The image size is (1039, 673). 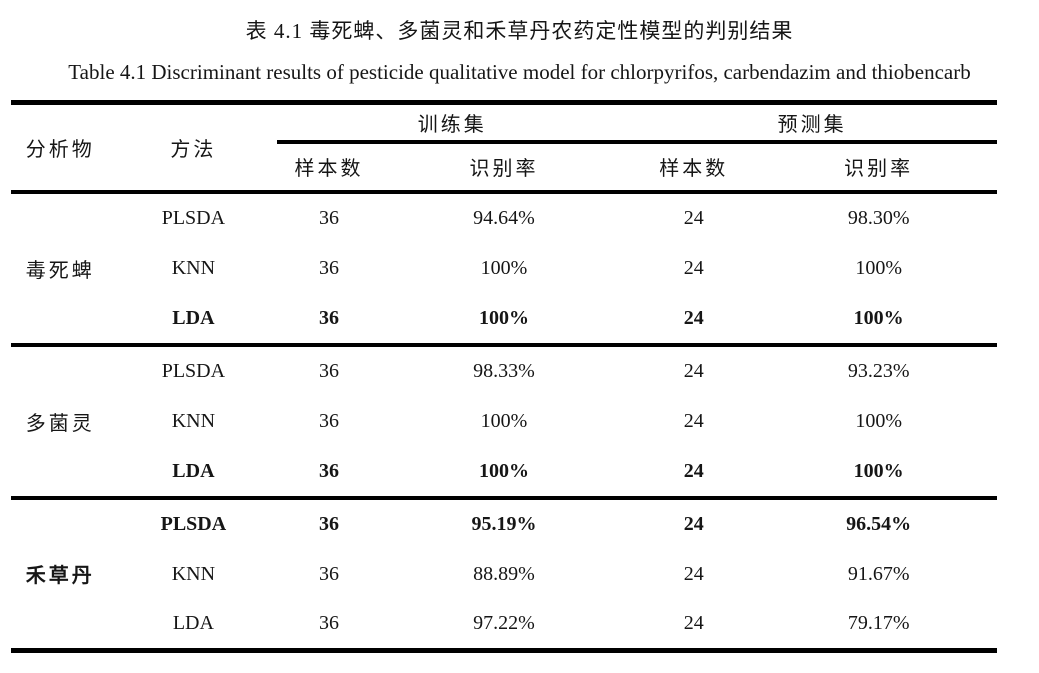 I want to click on cell-analyte: 禾草丹, so click(x=60, y=576).